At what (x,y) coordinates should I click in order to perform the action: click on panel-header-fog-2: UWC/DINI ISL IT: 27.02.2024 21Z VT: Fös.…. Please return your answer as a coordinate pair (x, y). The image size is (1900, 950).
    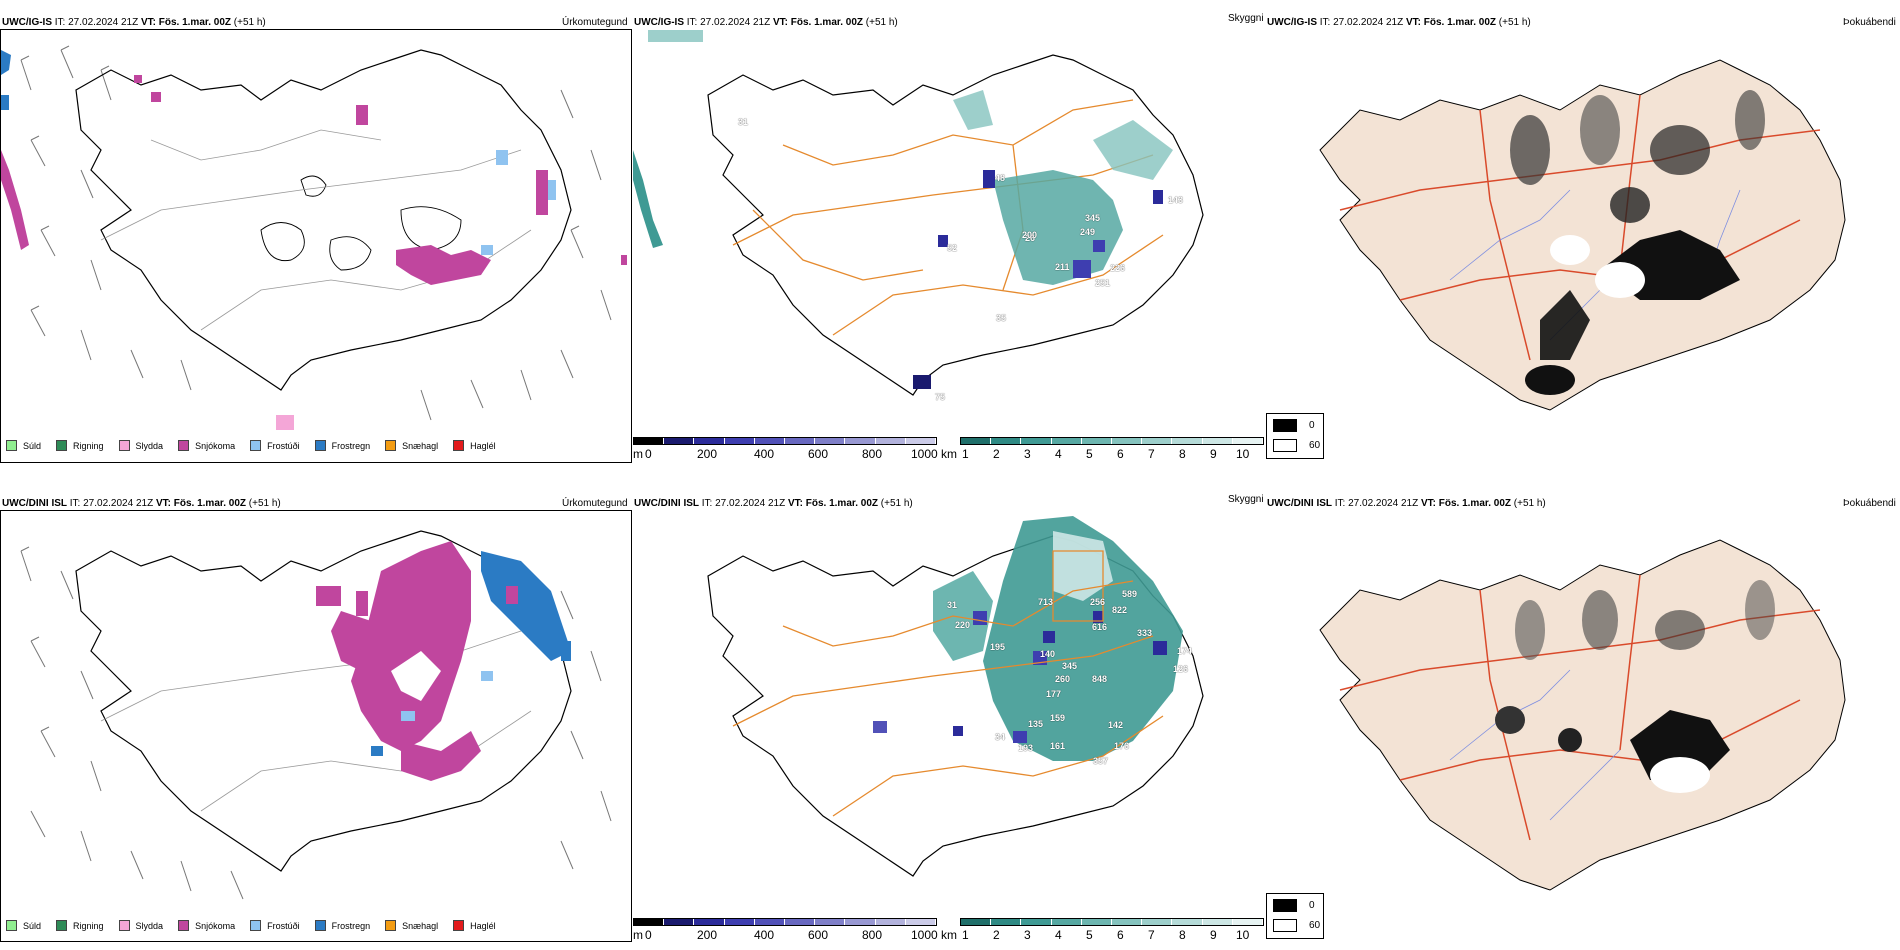
    Looking at the image, I should click on (1406, 503).